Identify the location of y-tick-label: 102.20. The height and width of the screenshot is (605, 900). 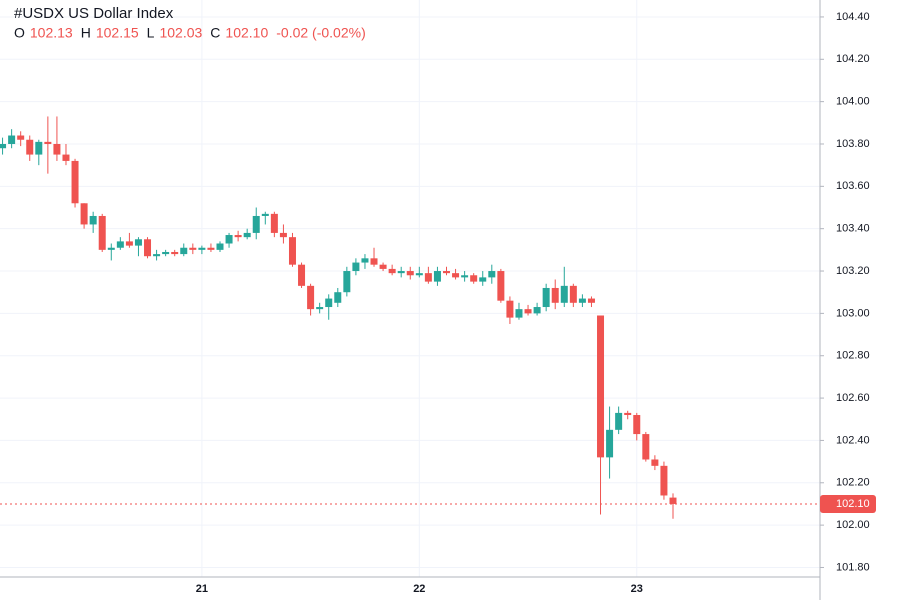
(853, 483).